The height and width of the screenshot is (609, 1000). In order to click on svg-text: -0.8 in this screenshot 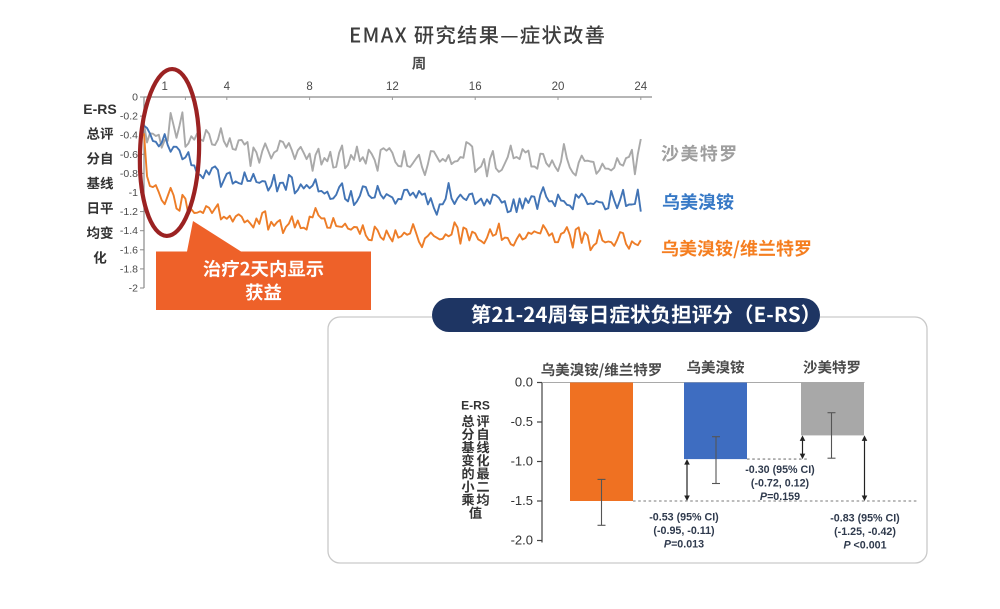, I will do `click(129, 174)`.